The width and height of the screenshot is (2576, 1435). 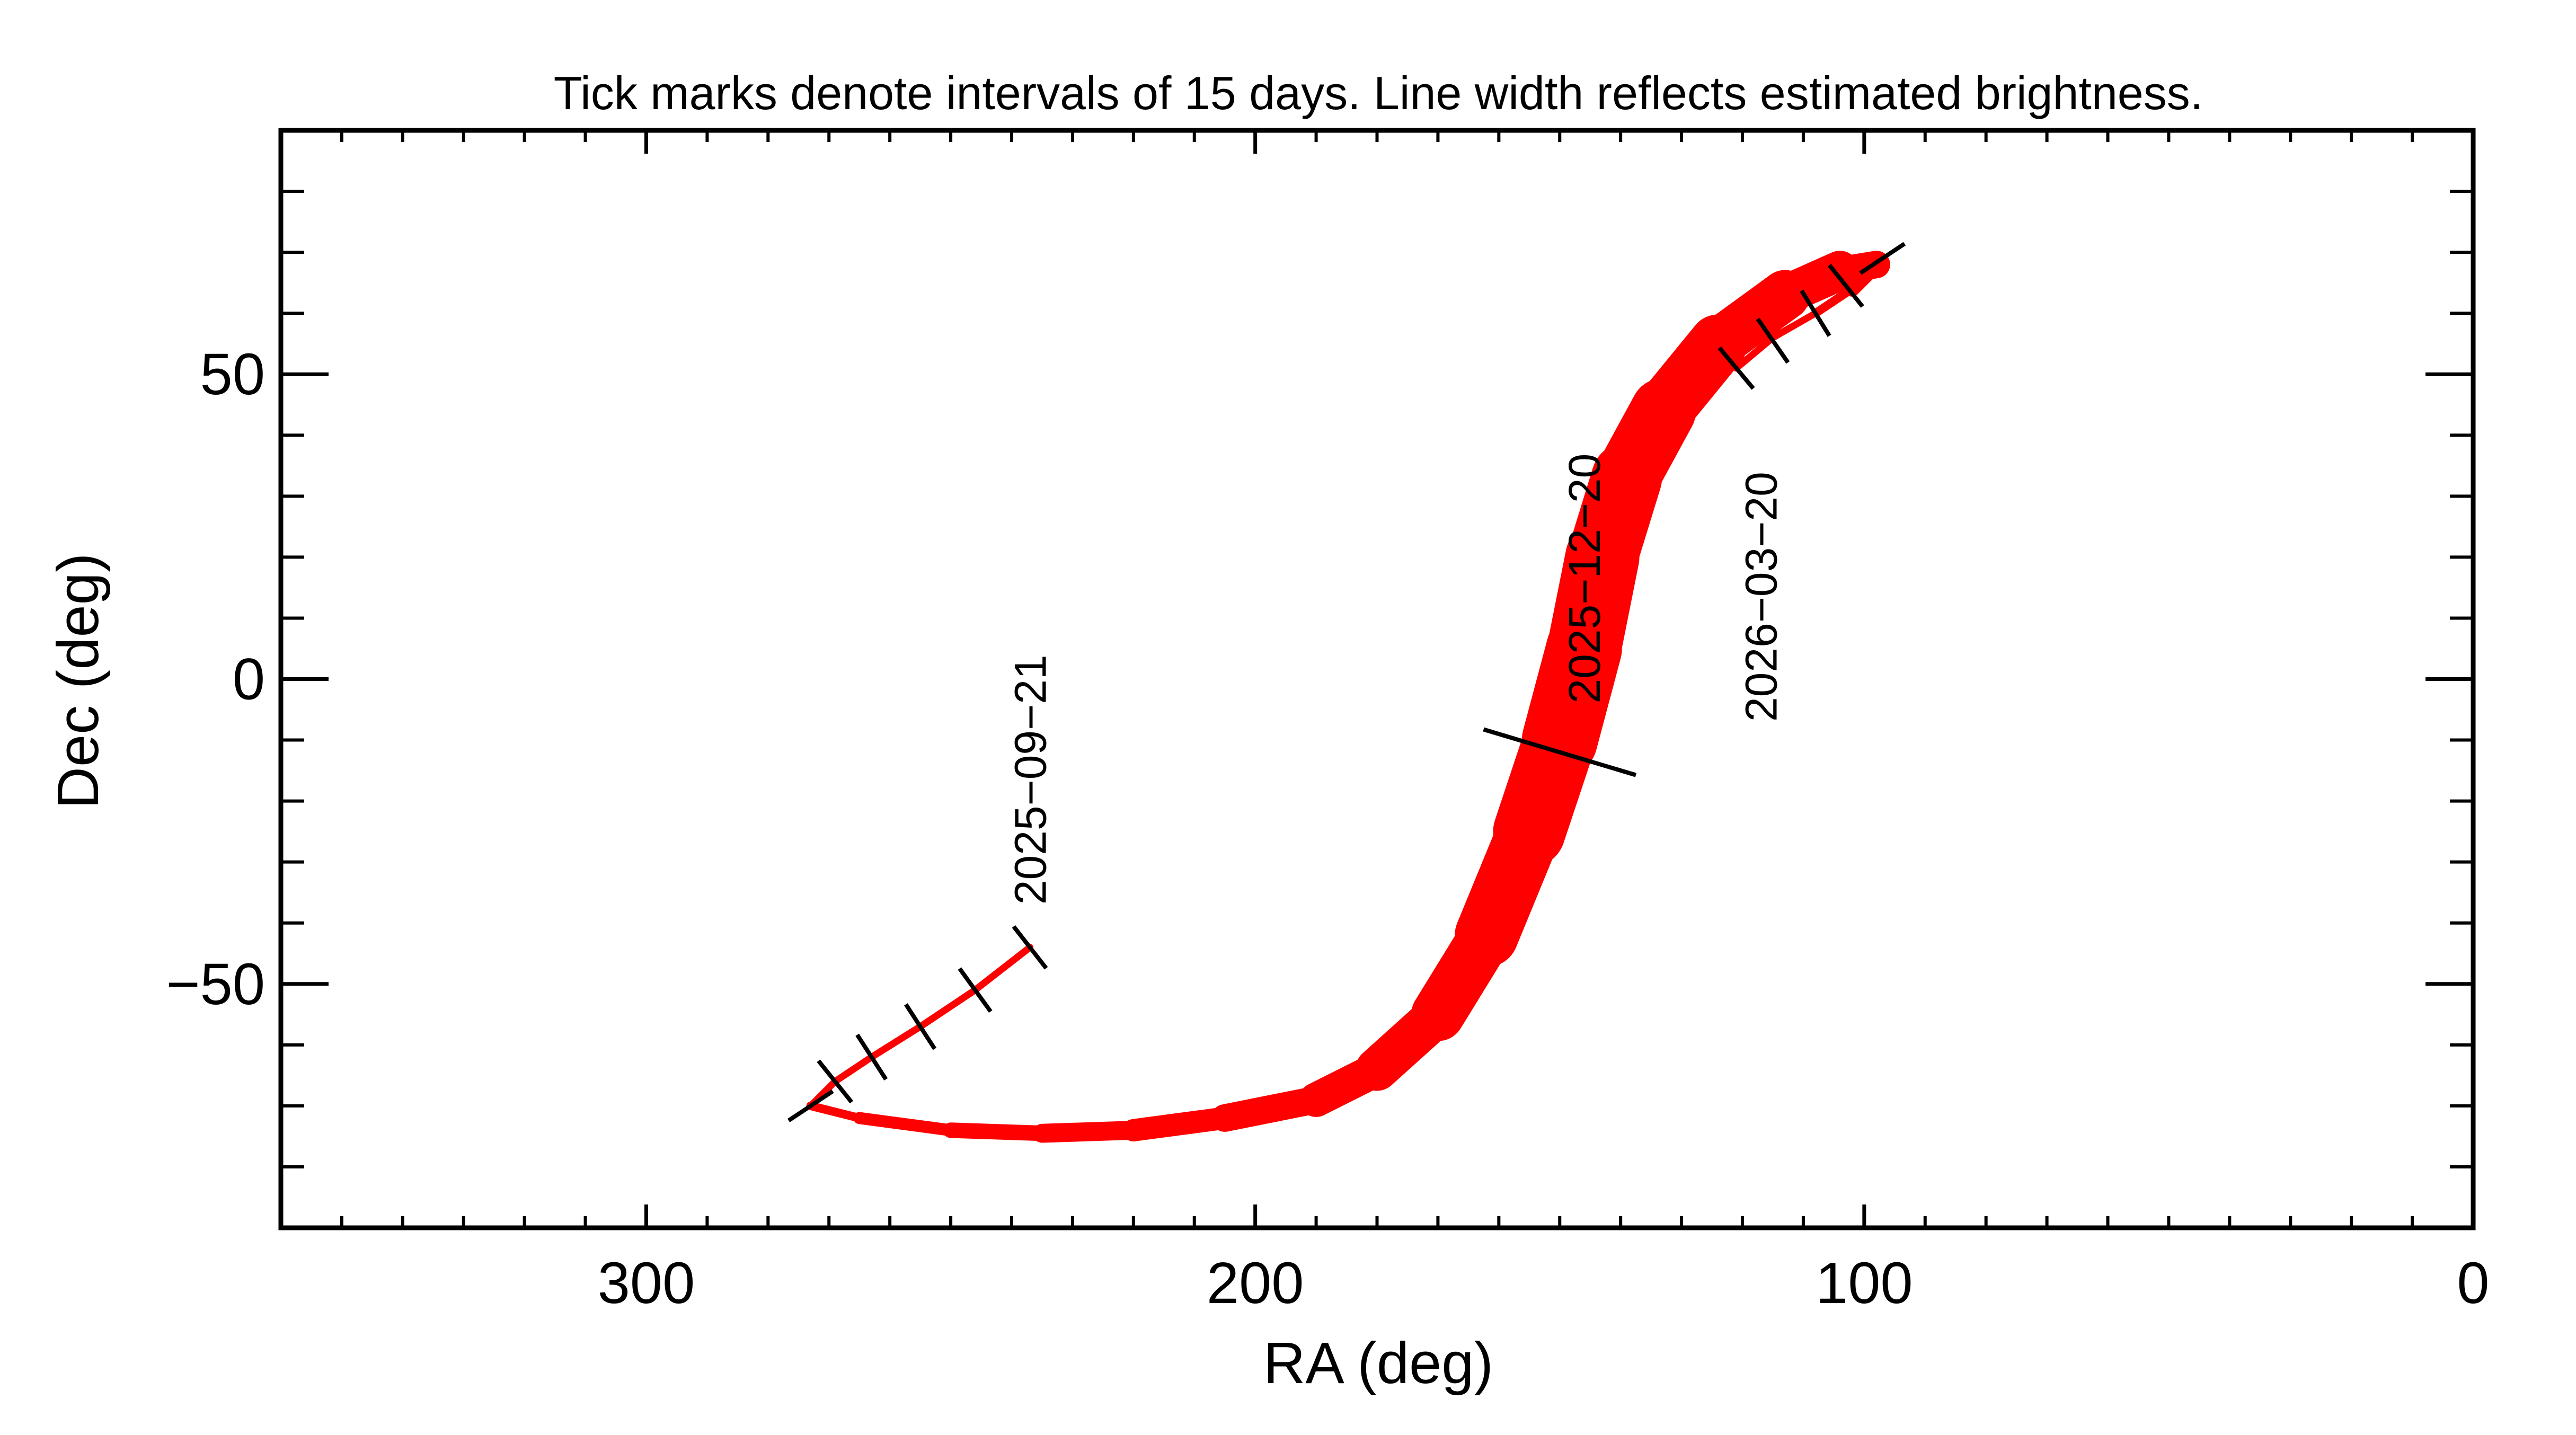 What do you see at coordinates (1395, 679) in the screenshot?
I see `date-annotations: 2025−09−21 2025−12−20 2026−03−20` at bounding box center [1395, 679].